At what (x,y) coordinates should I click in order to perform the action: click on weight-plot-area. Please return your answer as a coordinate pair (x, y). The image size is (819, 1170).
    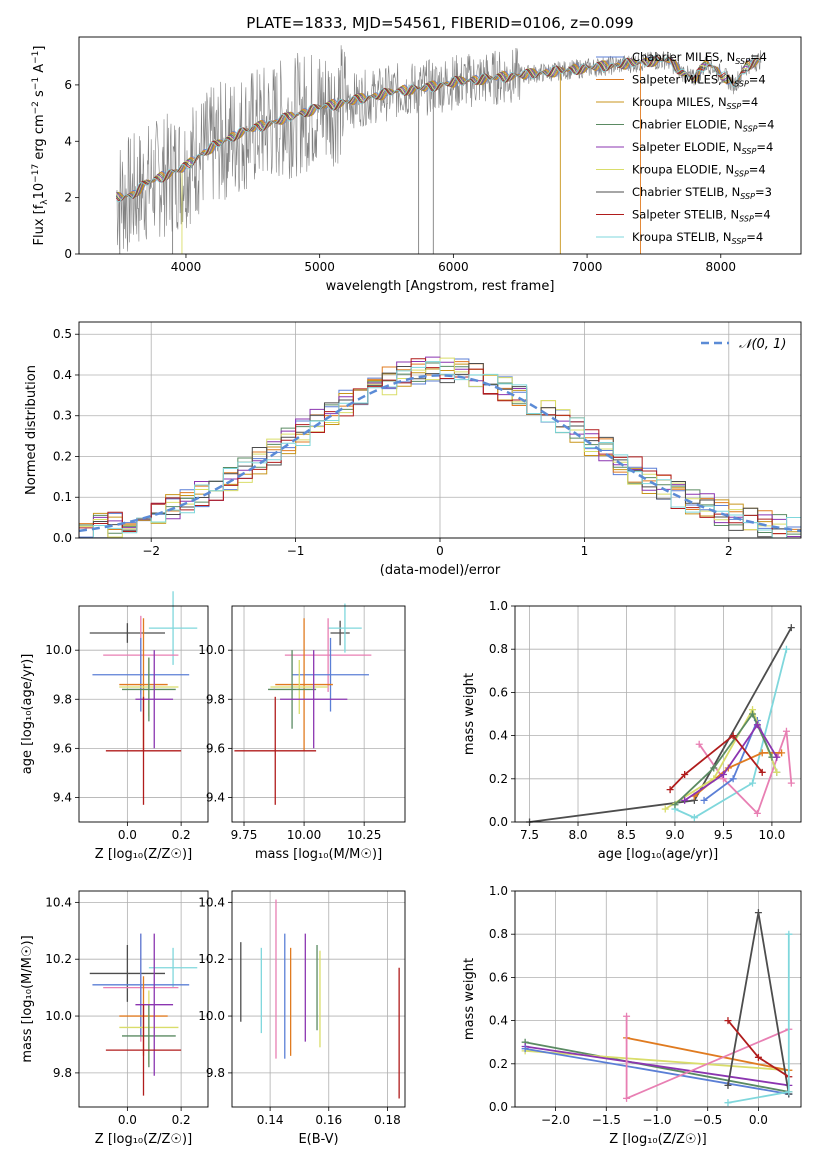
    Looking at the image, I should click on (657, 1008).